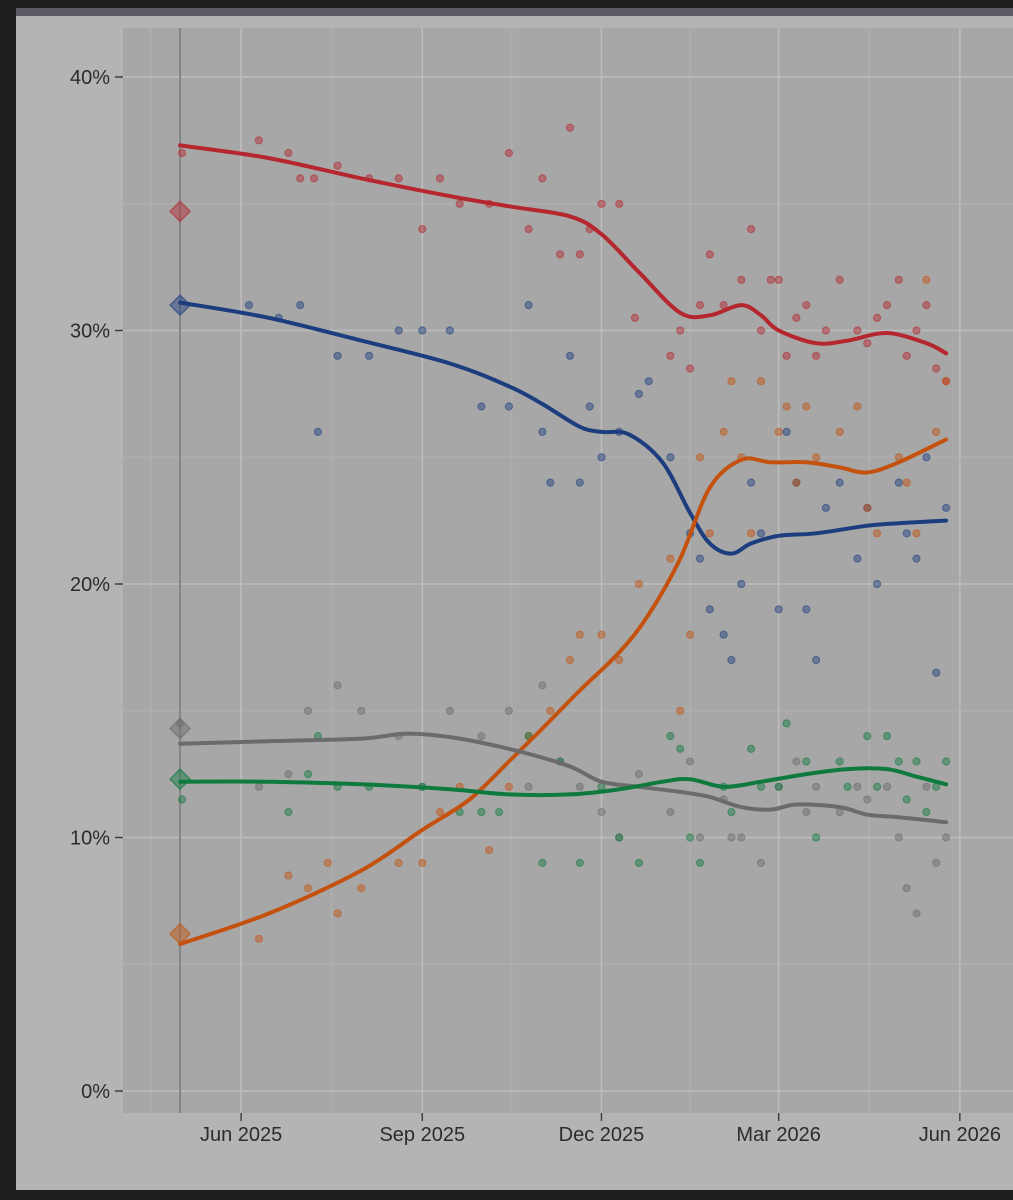 The width and height of the screenshot is (1013, 1200). What do you see at coordinates (90, 78) in the screenshot?
I see `y-tick-label: 40%` at bounding box center [90, 78].